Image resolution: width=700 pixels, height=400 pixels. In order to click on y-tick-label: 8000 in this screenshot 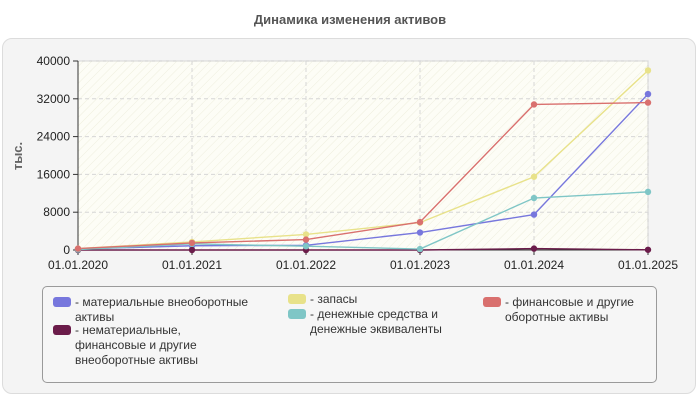, I will do `click(56, 212)`.